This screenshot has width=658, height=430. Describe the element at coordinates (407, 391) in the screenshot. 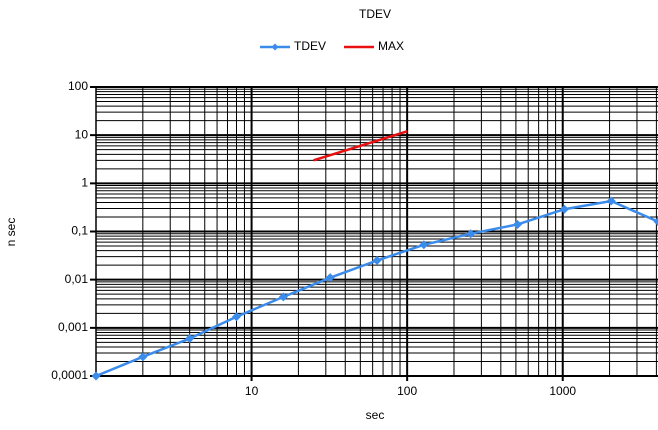

I see `x-tick-label: 100` at that location.